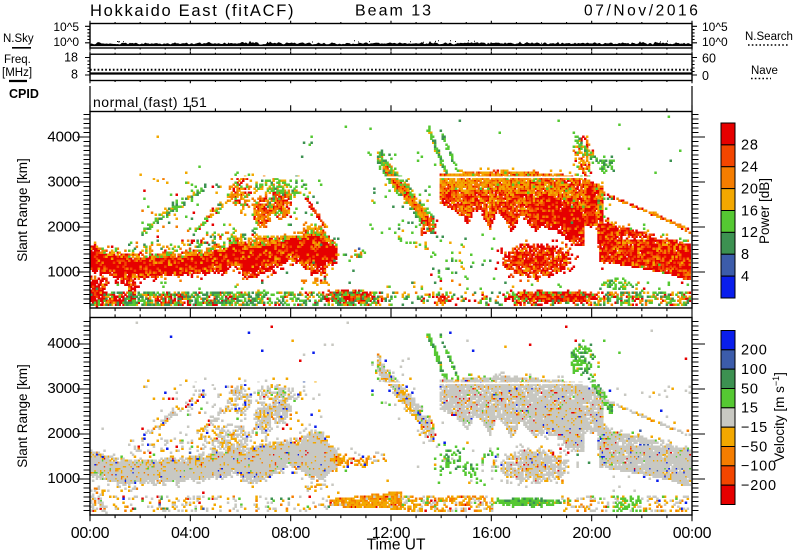  I want to click on svg-text: −15, so click(754, 428).